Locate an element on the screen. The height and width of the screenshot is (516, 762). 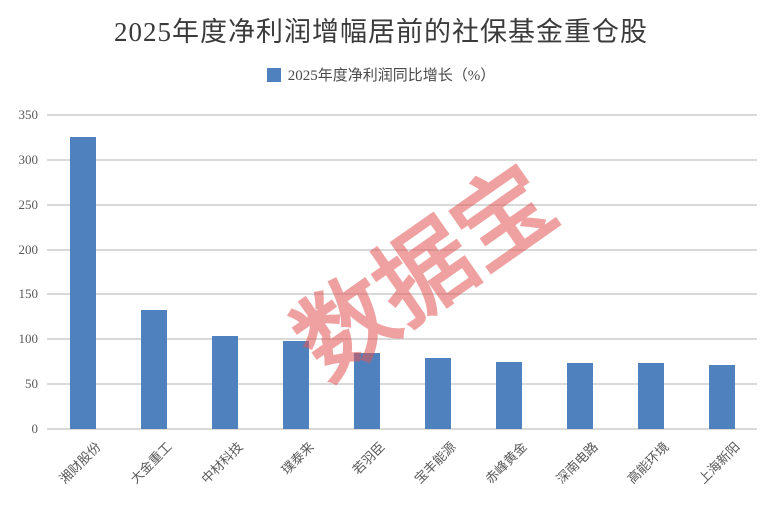
bar-大金重工 is located at coordinates (153, 369).